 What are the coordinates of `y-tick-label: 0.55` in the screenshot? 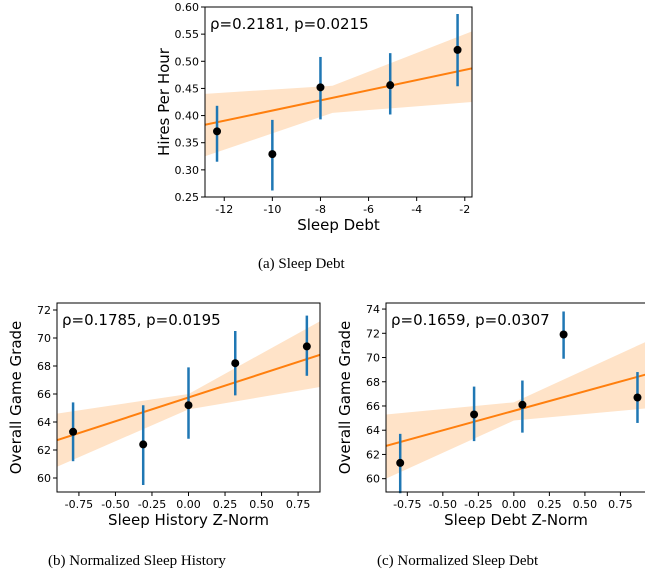 It's located at (187, 34).